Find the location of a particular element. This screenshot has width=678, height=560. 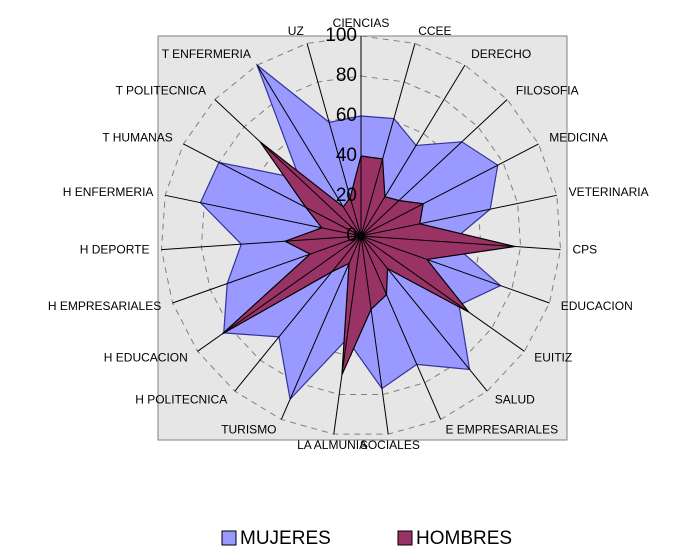

category-label: EDUCACION is located at coordinates (597, 306).